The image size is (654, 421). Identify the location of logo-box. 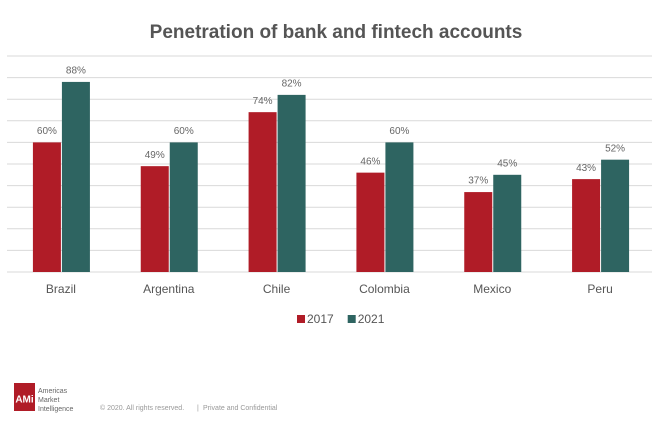
(24, 397).